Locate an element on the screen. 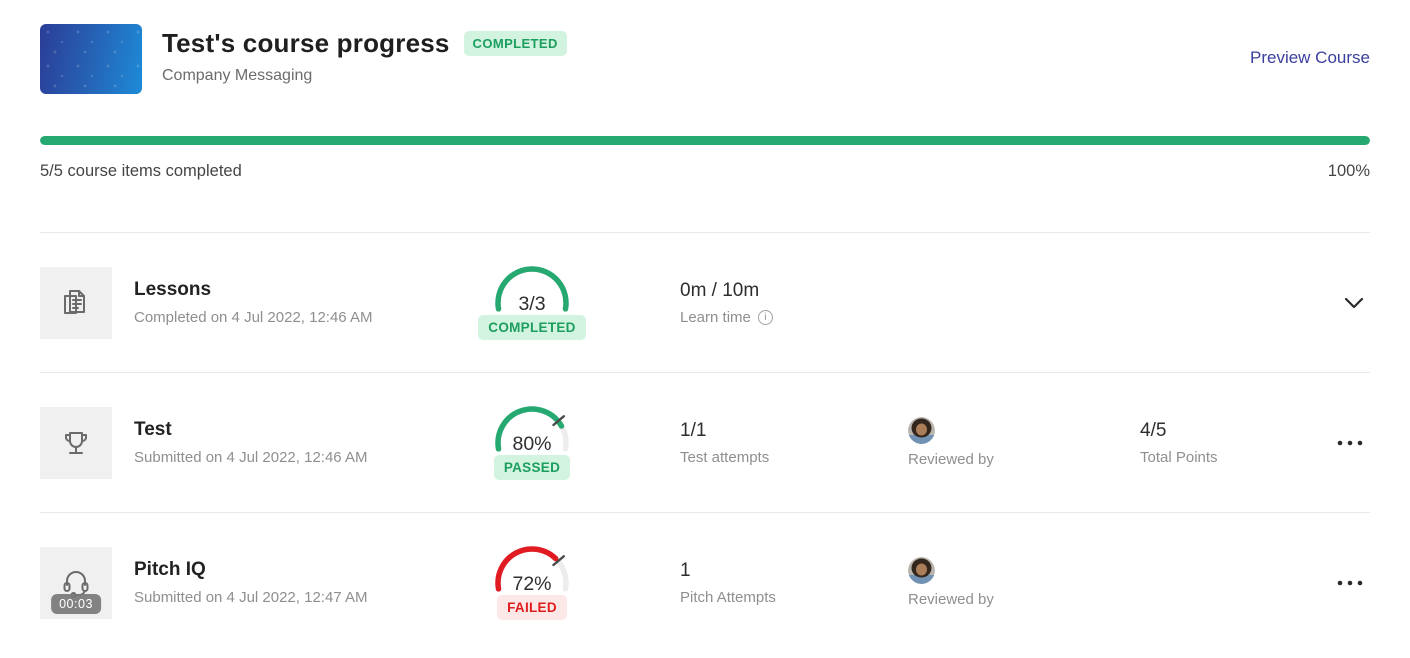 The height and width of the screenshot is (658, 1410). items-completed-text: 5/5 course items completed is located at coordinates (141, 171).